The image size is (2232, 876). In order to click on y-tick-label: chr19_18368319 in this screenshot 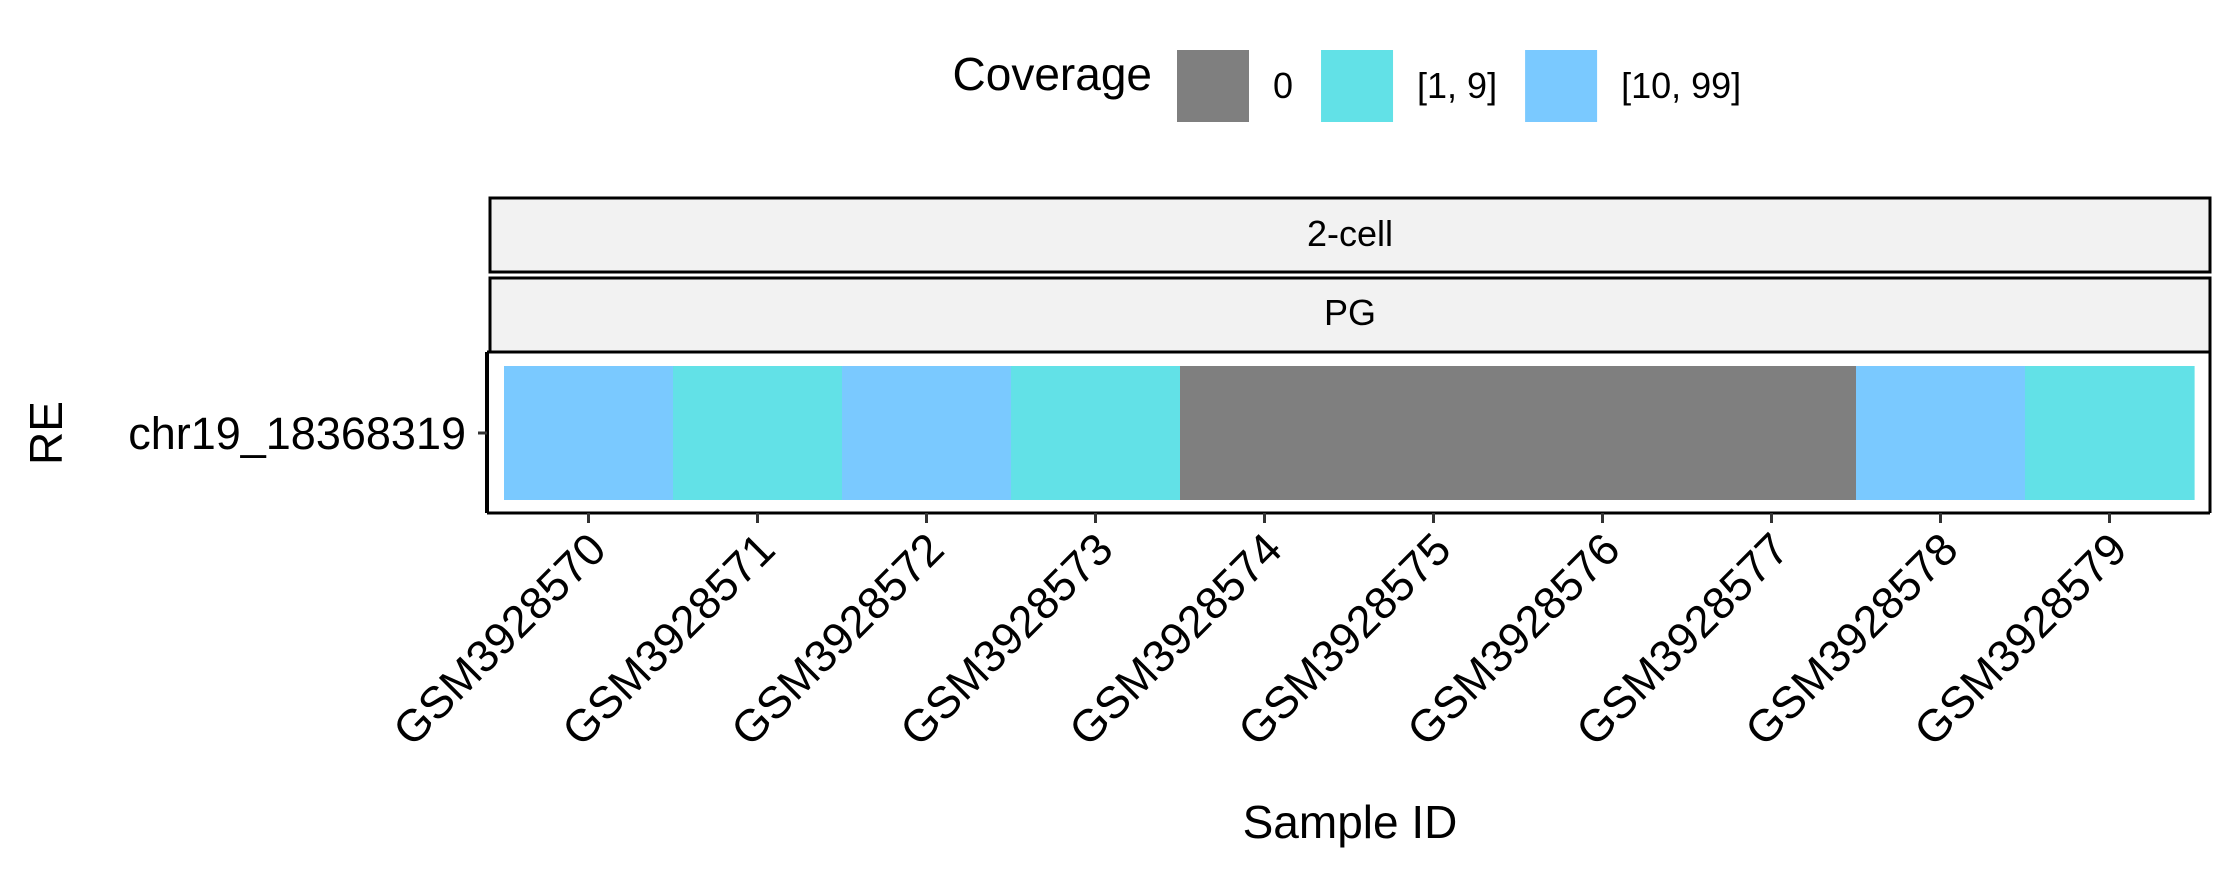, I will do `click(297, 433)`.